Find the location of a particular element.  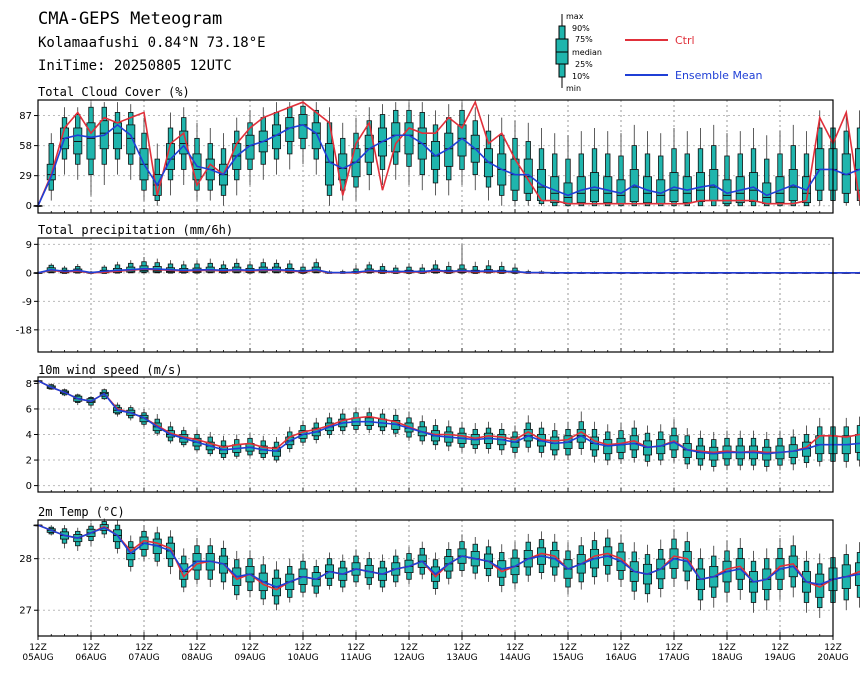

legend-p90: 90% is located at coordinates (581, 28).